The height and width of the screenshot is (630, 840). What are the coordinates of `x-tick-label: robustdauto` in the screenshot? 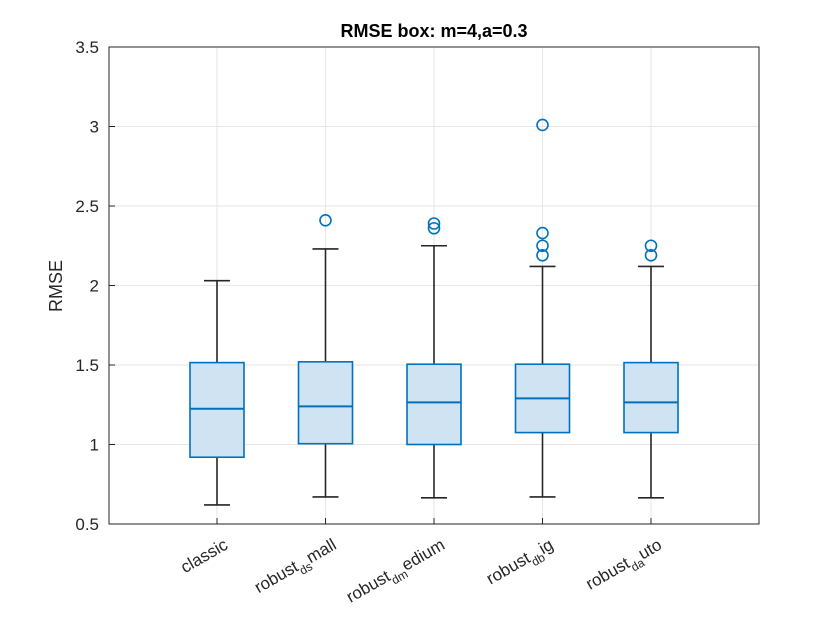 It's located at (625, 566).